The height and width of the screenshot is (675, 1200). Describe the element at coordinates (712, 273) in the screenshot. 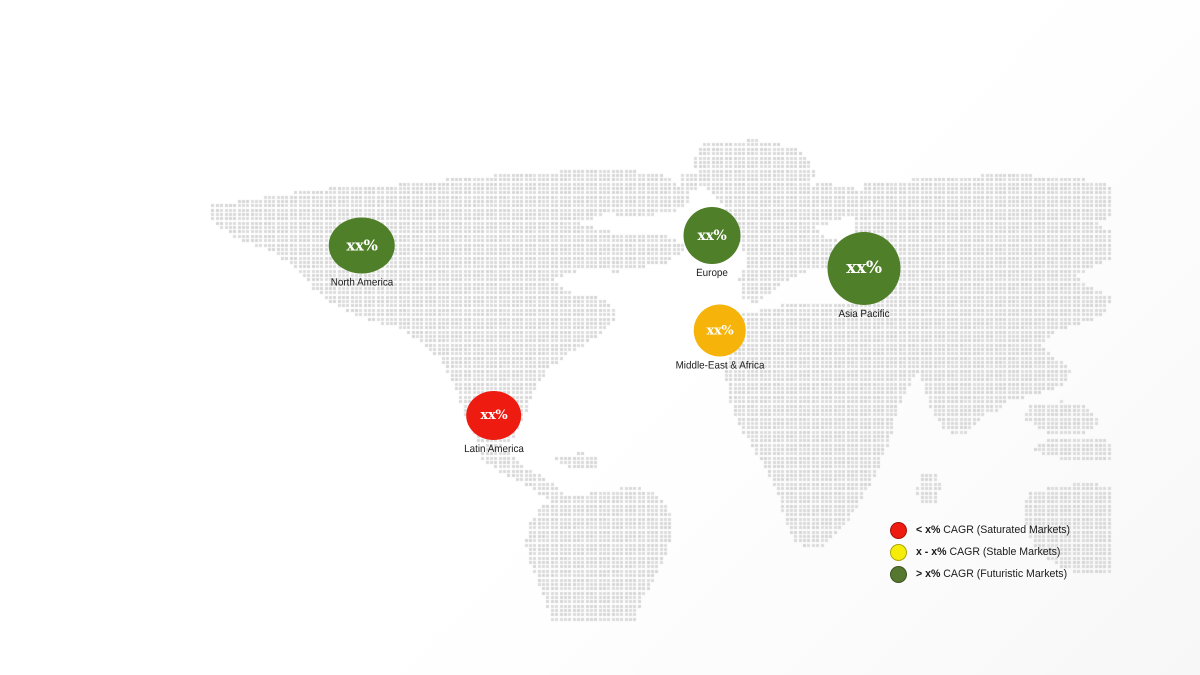

I see `region-label-europe: Europe` at that location.